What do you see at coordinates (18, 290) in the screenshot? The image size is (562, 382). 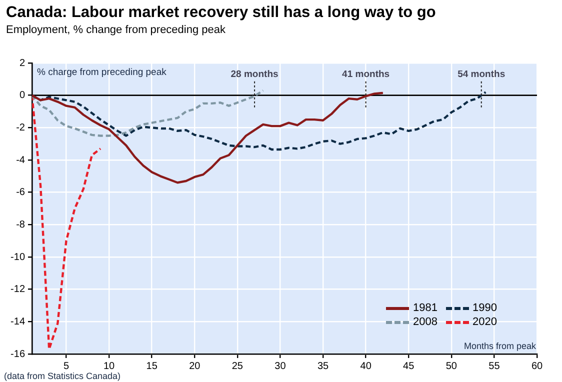 I see `y-tick-label: -12` at bounding box center [18, 290].